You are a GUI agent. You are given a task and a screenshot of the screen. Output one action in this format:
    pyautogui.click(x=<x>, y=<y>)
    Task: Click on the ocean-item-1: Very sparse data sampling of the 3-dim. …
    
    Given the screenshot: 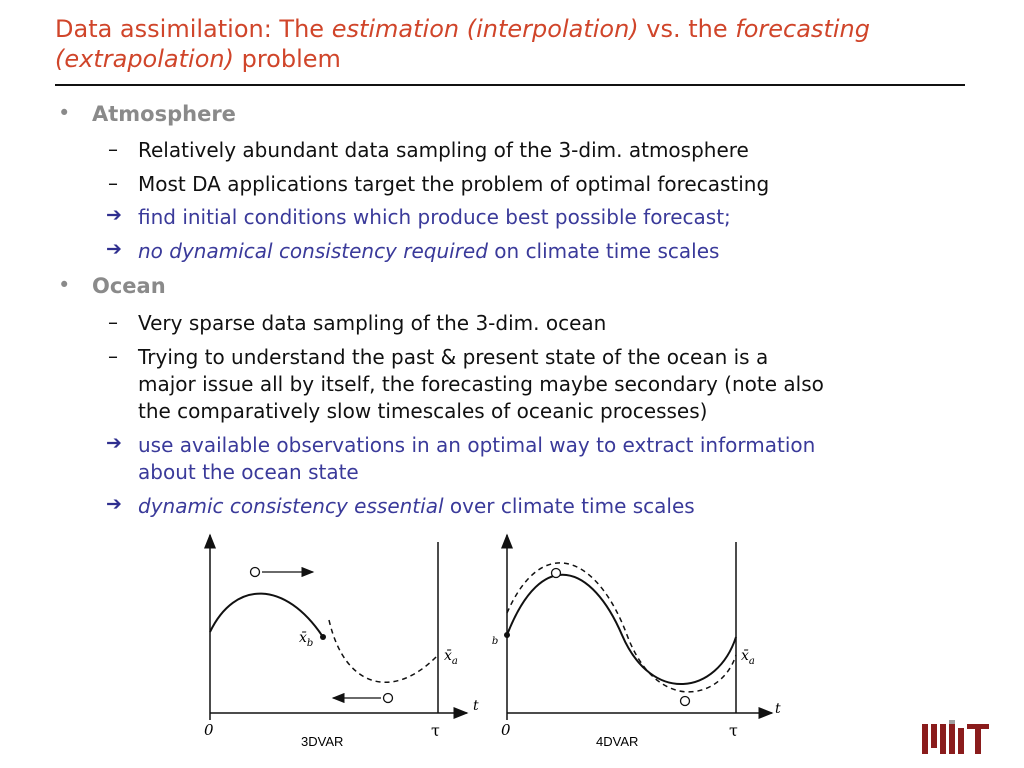 What is the action you would take?
    pyautogui.click(x=372, y=323)
    